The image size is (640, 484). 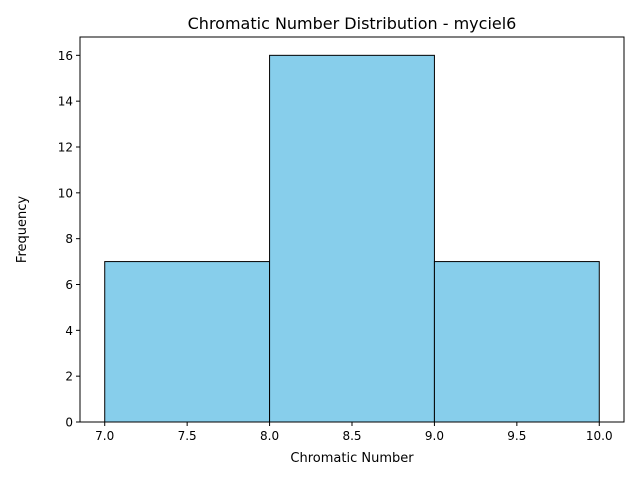 What do you see at coordinates (65, 56) in the screenshot?
I see `y-tick-label: 16` at bounding box center [65, 56].